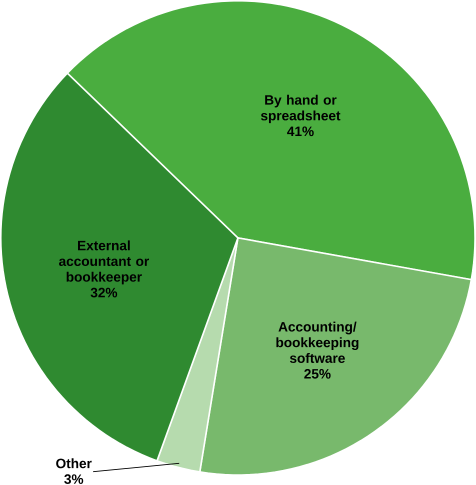 The width and height of the screenshot is (476, 485). I want to click on slice-label: Other, so click(74, 463).